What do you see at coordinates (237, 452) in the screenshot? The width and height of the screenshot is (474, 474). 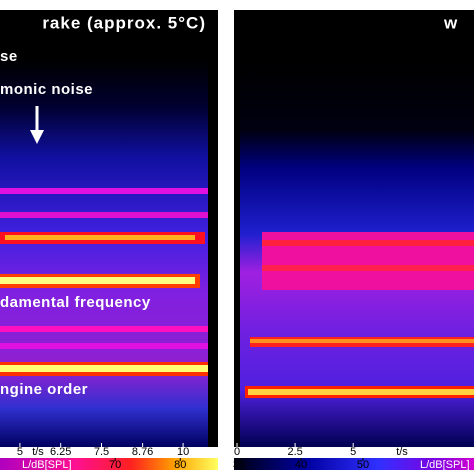 I see `x-tick-label: 0` at bounding box center [237, 452].